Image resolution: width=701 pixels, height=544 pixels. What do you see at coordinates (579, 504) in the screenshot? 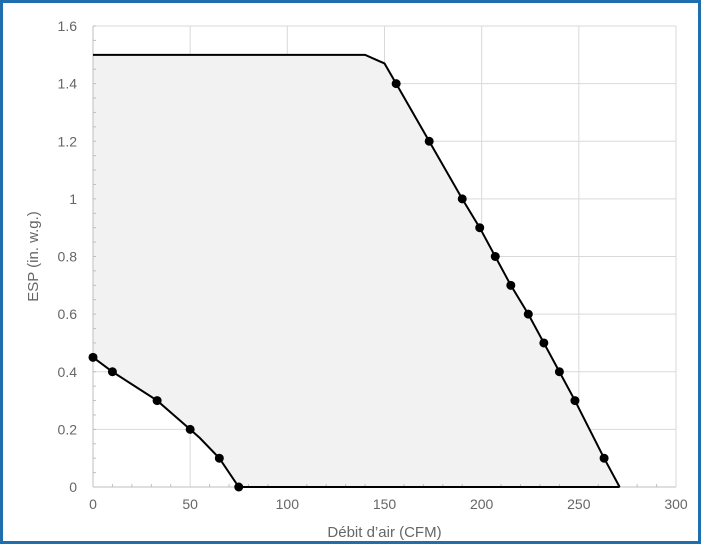
I see `x-tick-label: 250` at bounding box center [579, 504].